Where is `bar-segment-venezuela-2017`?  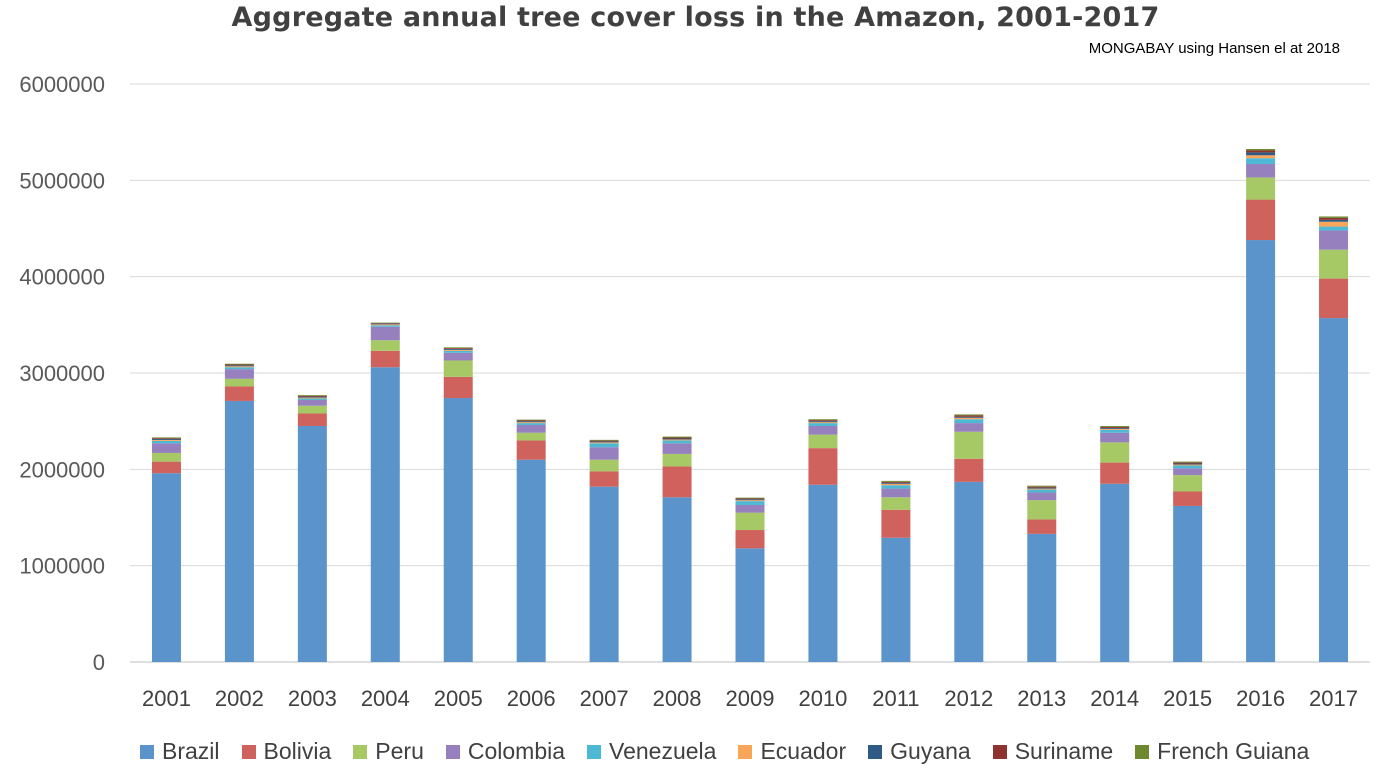 bar-segment-venezuela-2017 is located at coordinates (1334, 228).